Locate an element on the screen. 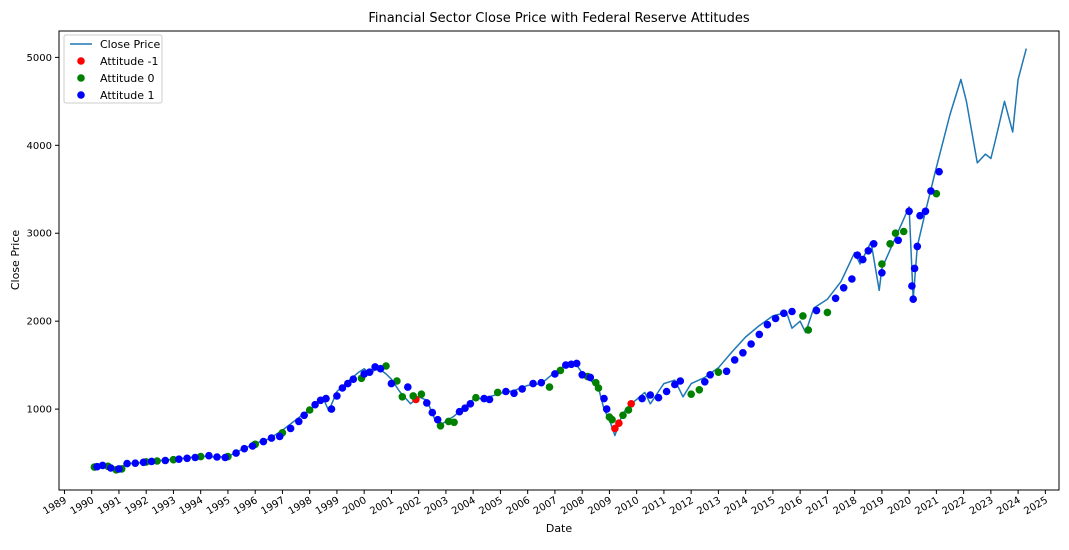 The width and height of the screenshot is (1069, 550). x-tick-label: 1998 is located at coordinates (301, 506).